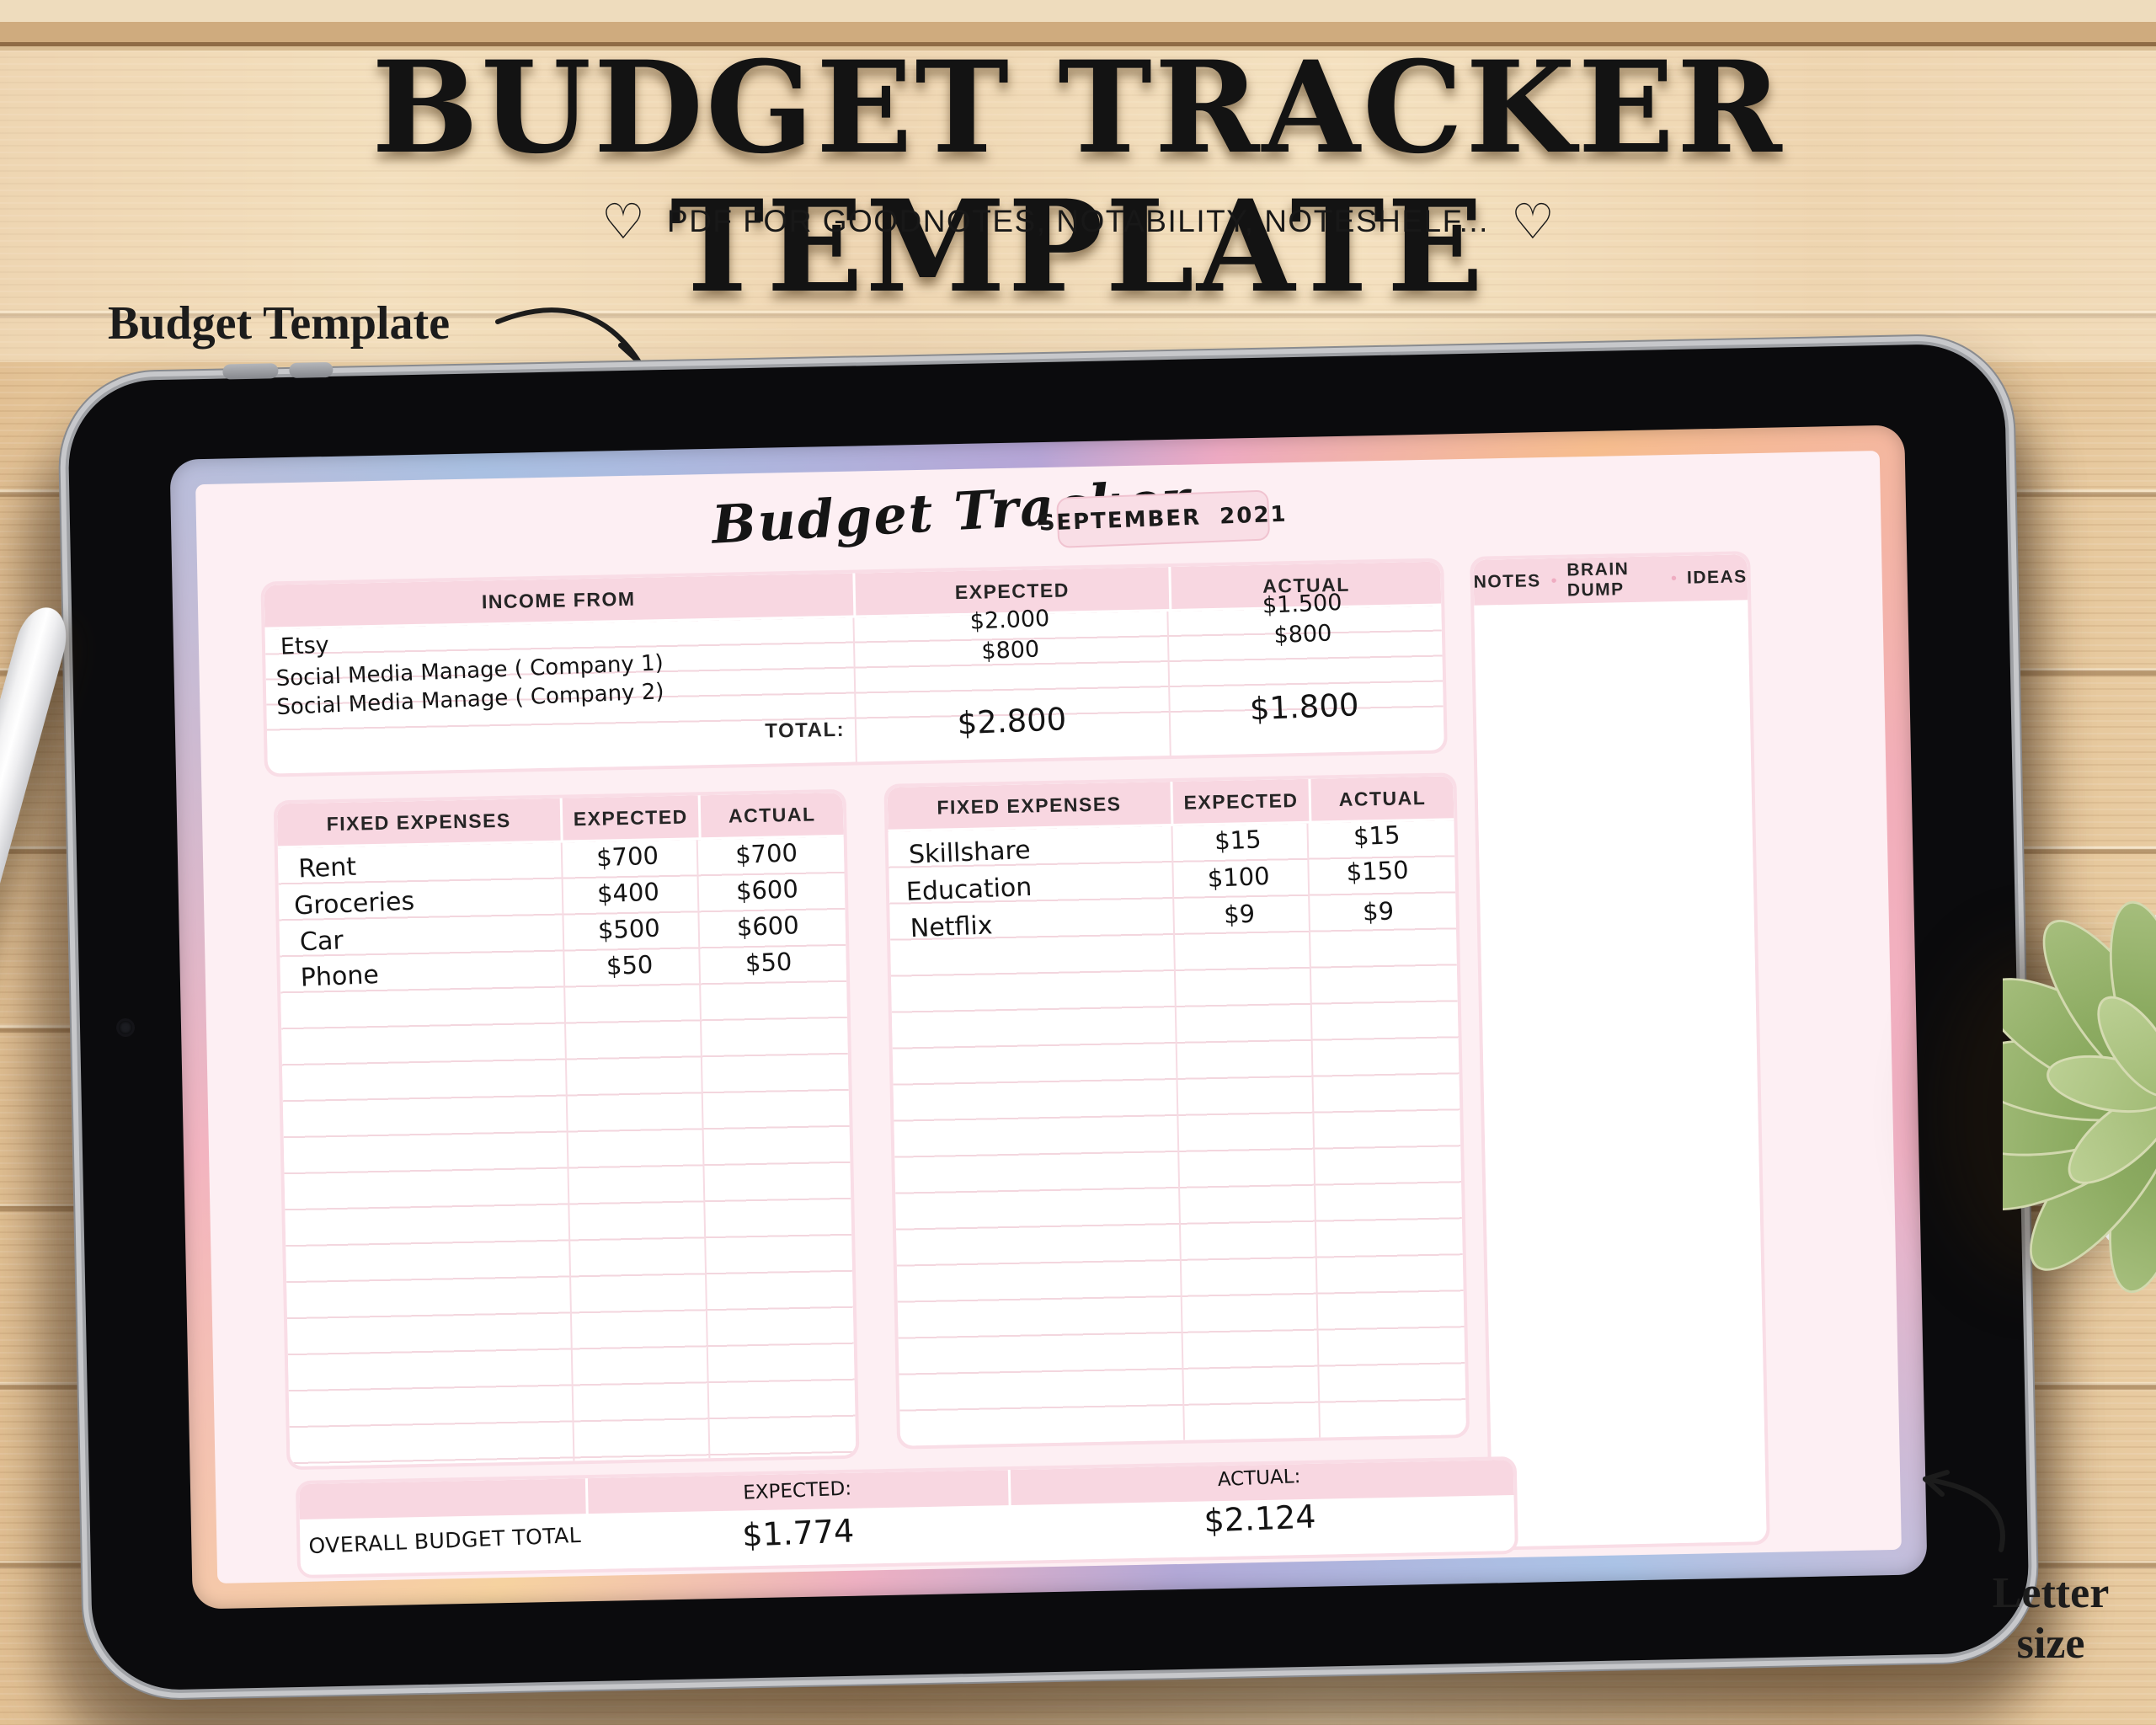 The height and width of the screenshot is (1725, 2156). Describe the element at coordinates (630, 965) in the screenshot. I see `expense-expected: $50` at that location.